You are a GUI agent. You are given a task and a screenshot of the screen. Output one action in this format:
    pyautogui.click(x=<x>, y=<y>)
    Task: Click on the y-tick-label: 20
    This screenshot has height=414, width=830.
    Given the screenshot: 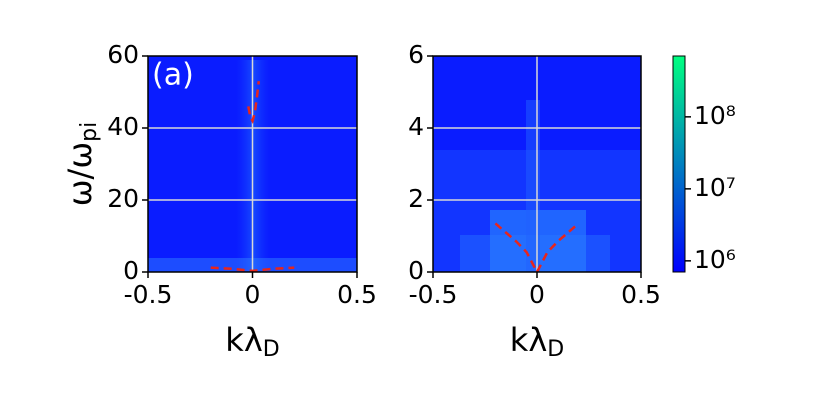 What is the action you would take?
    pyautogui.click(x=123, y=198)
    